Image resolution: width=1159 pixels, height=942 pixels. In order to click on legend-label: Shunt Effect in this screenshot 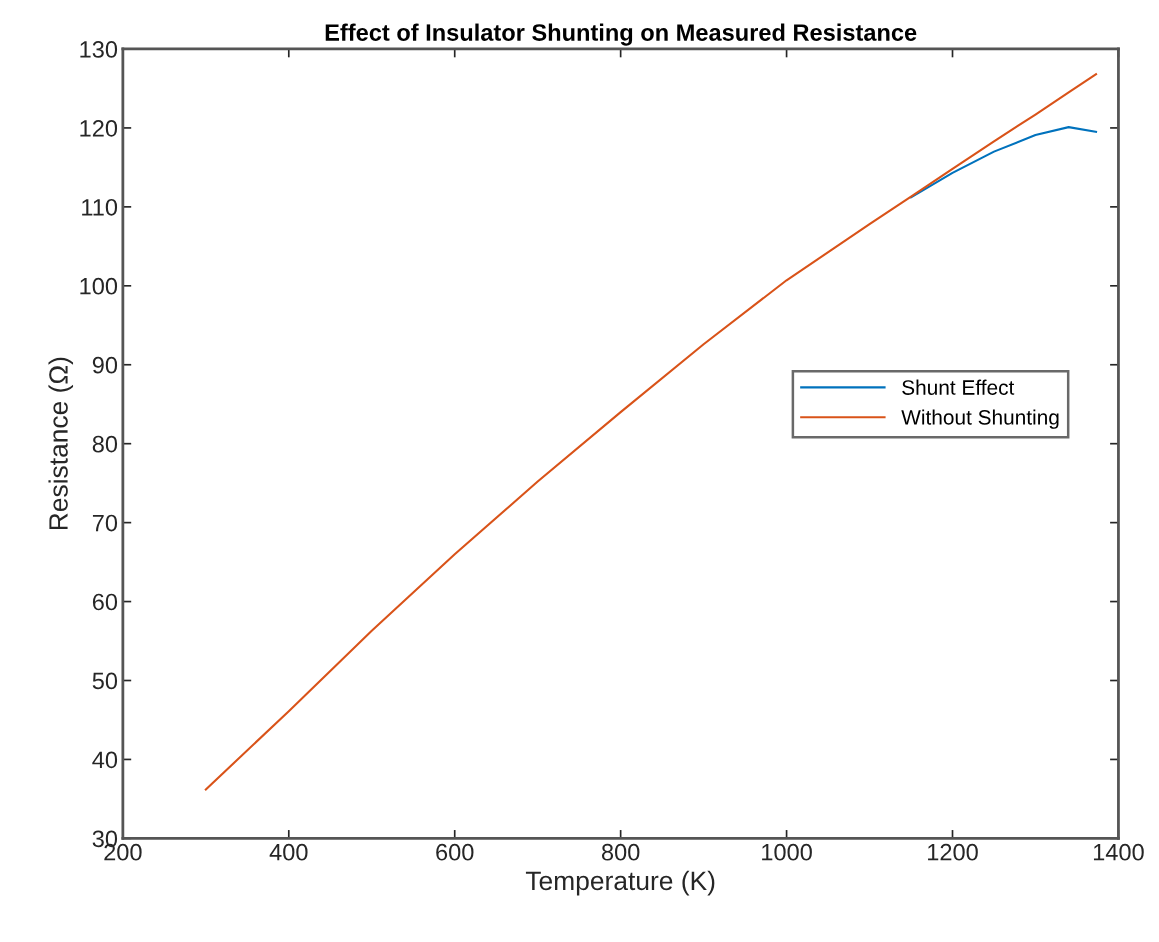, I will do `click(958, 387)`.